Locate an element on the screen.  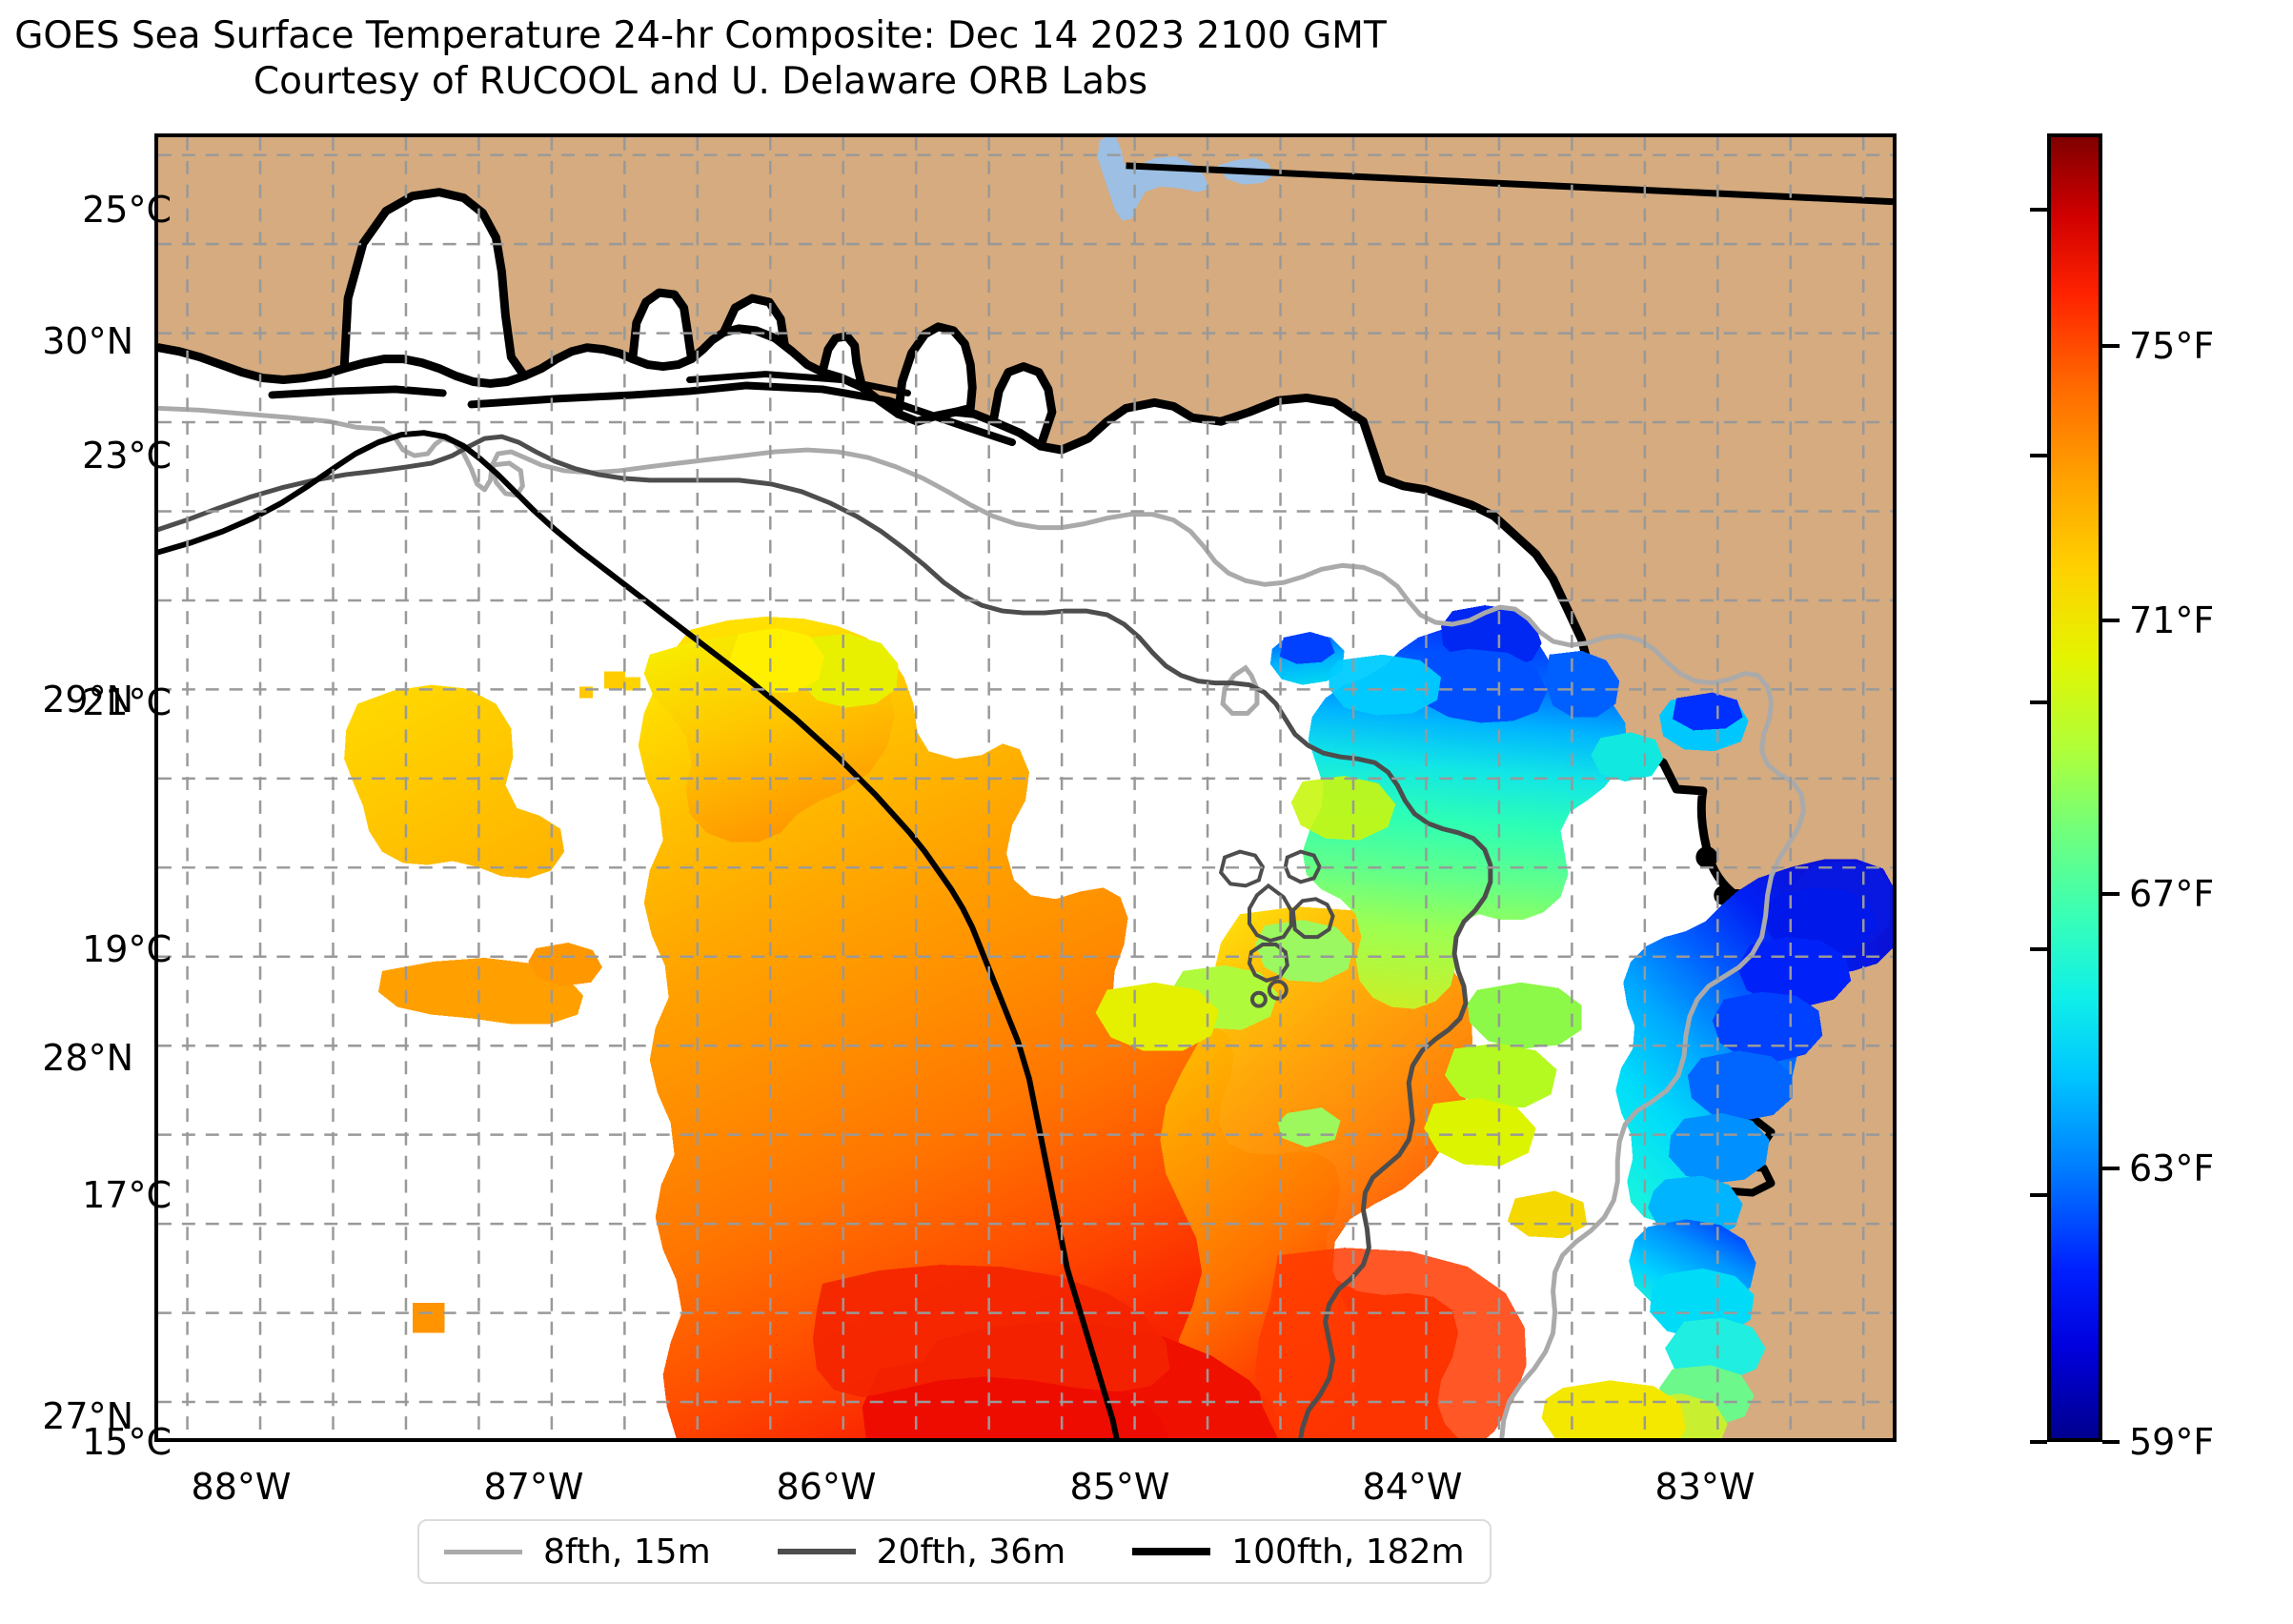
xtick-86W is located at coordinates (832, 1440).